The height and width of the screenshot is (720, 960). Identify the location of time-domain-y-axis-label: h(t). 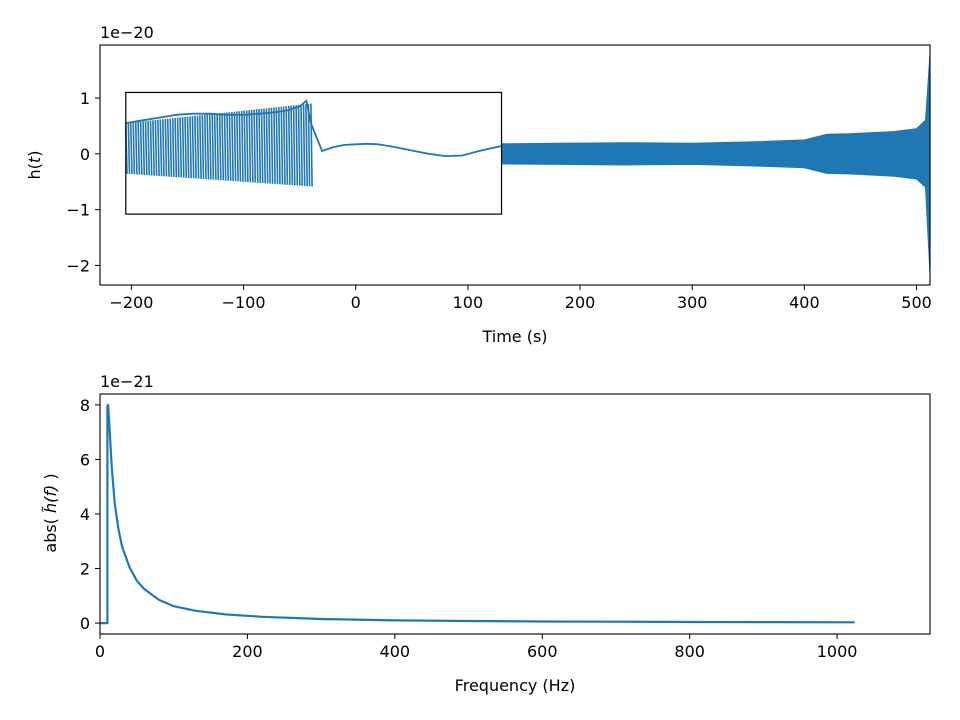
(34, 165).